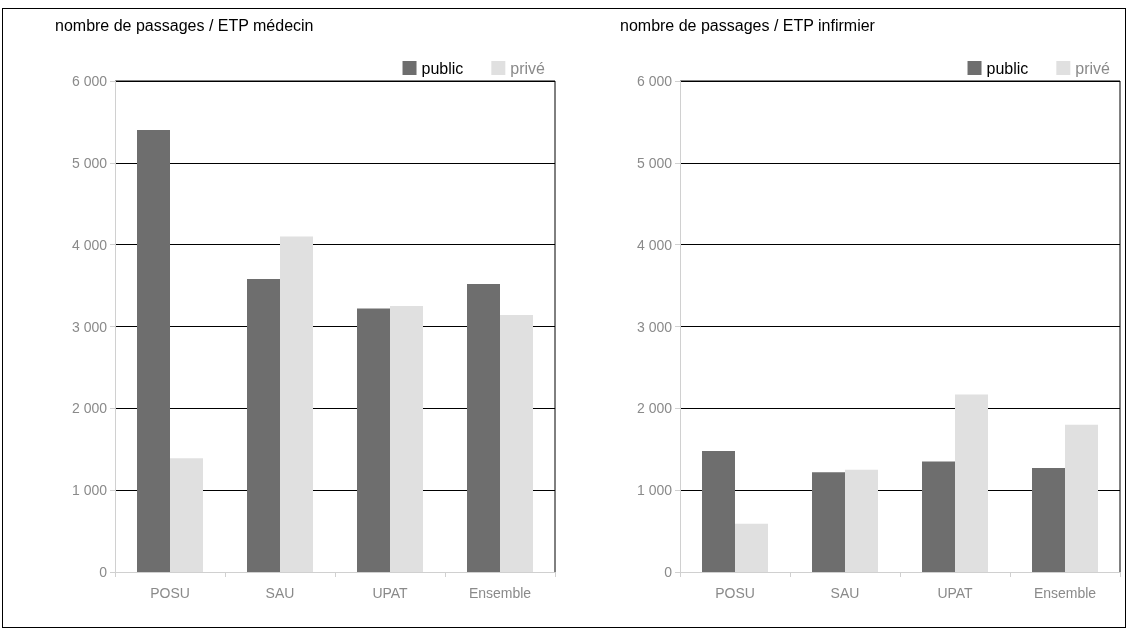  I want to click on chart-title: nombre de passages / ETP médecin, so click(184, 25).